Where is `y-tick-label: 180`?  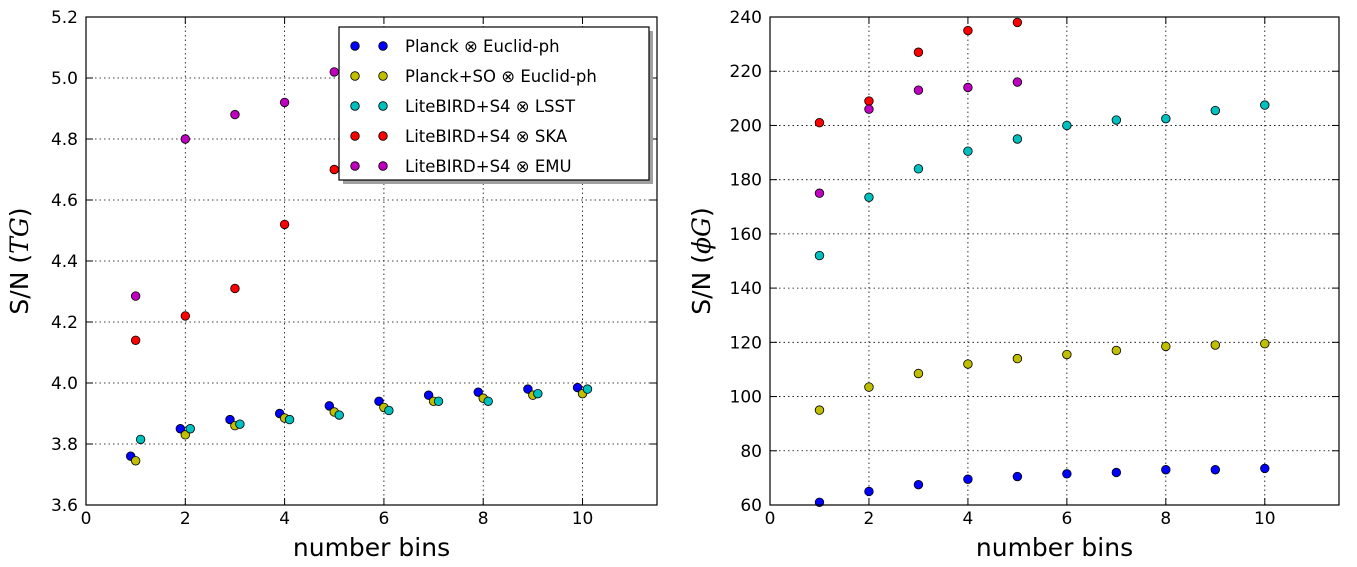 y-tick-label: 180 is located at coordinates (746, 181).